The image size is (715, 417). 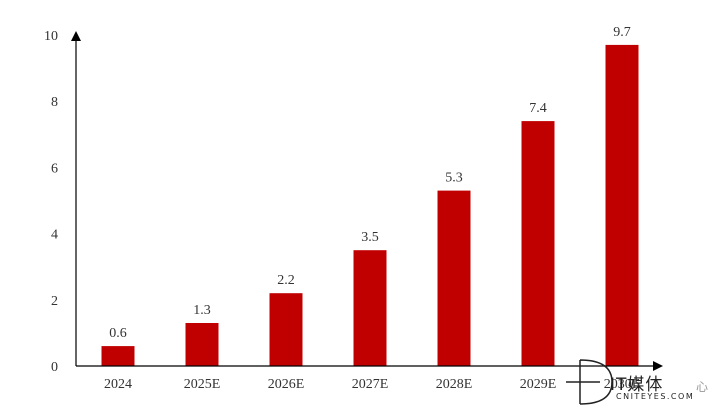 I want to click on bar-2026E, so click(x=286, y=329).